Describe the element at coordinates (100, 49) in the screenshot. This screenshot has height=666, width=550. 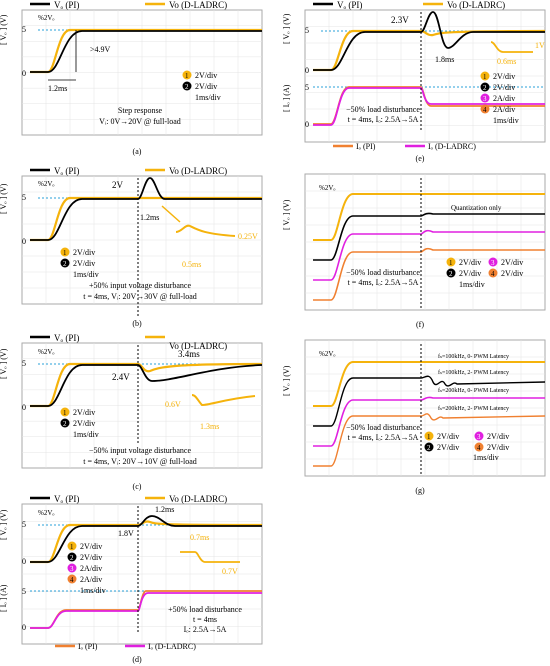
I see `note-v: >4.9V` at that location.